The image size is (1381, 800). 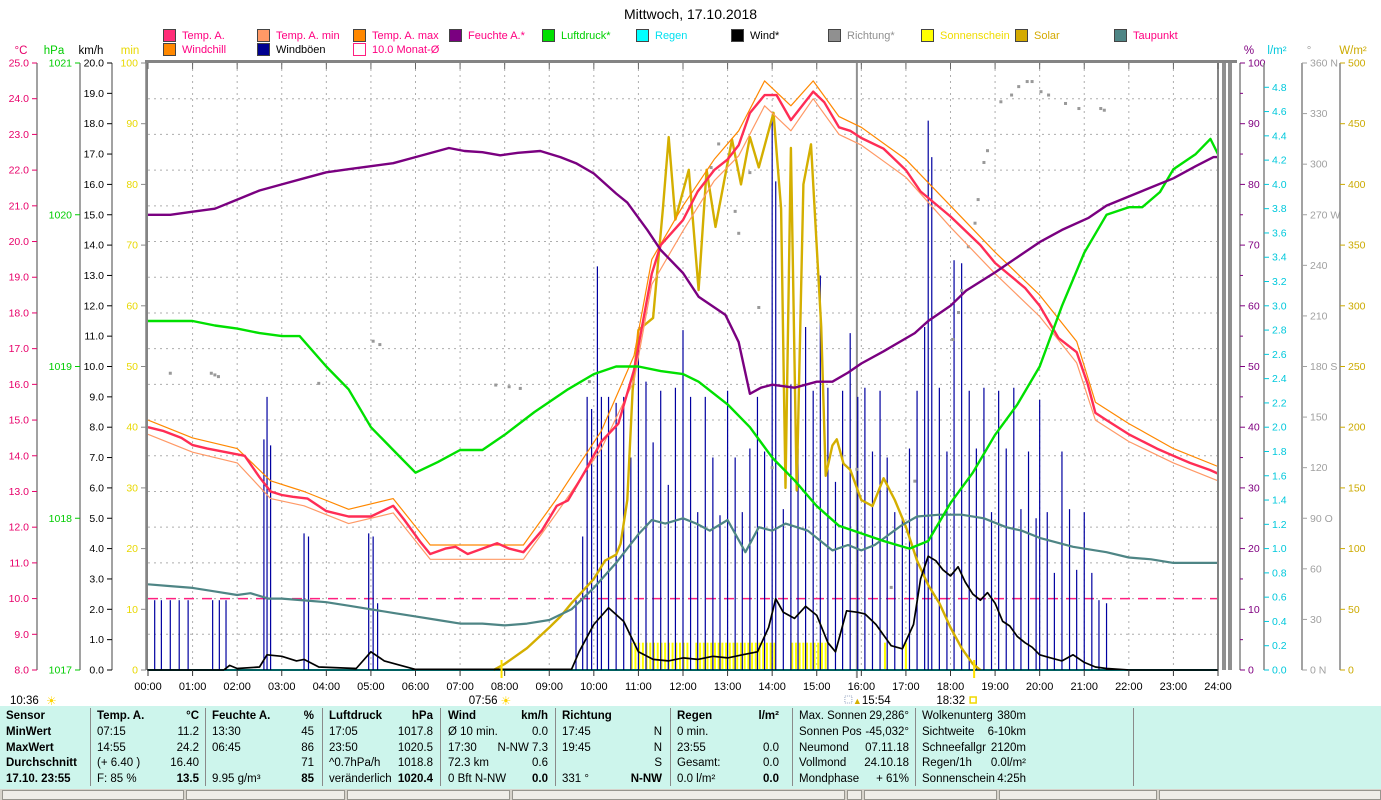 I want to click on axis-tick-label: 300, so click(x=1357, y=306).